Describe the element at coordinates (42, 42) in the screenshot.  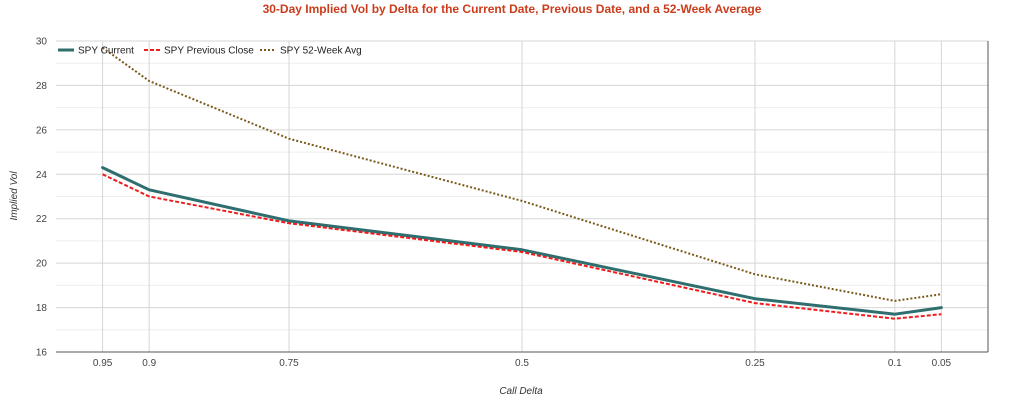
I see `y-tick-label: 30` at that location.